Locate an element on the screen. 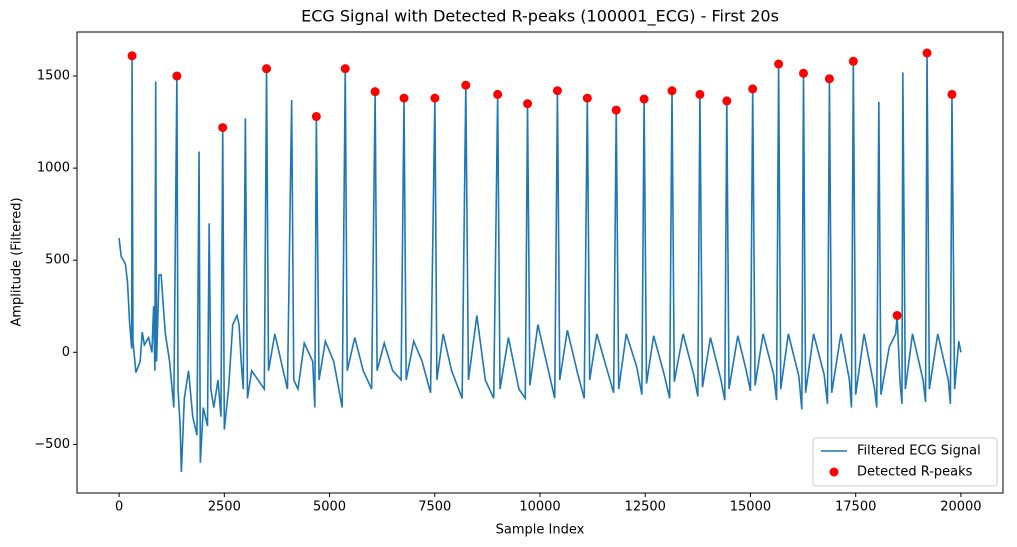  legend-box is located at coordinates (905, 462).